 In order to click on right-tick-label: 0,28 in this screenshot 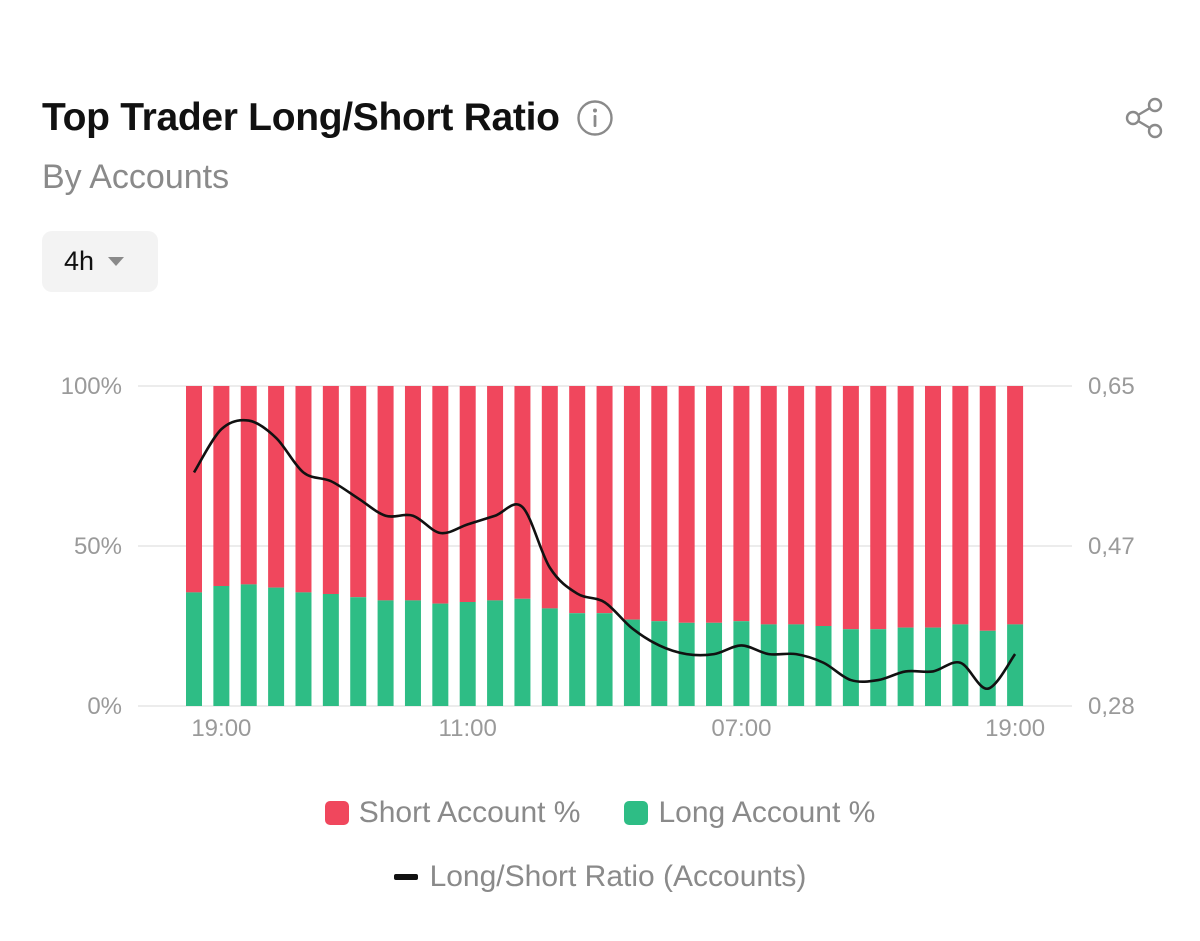, I will do `click(1111, 706)`.